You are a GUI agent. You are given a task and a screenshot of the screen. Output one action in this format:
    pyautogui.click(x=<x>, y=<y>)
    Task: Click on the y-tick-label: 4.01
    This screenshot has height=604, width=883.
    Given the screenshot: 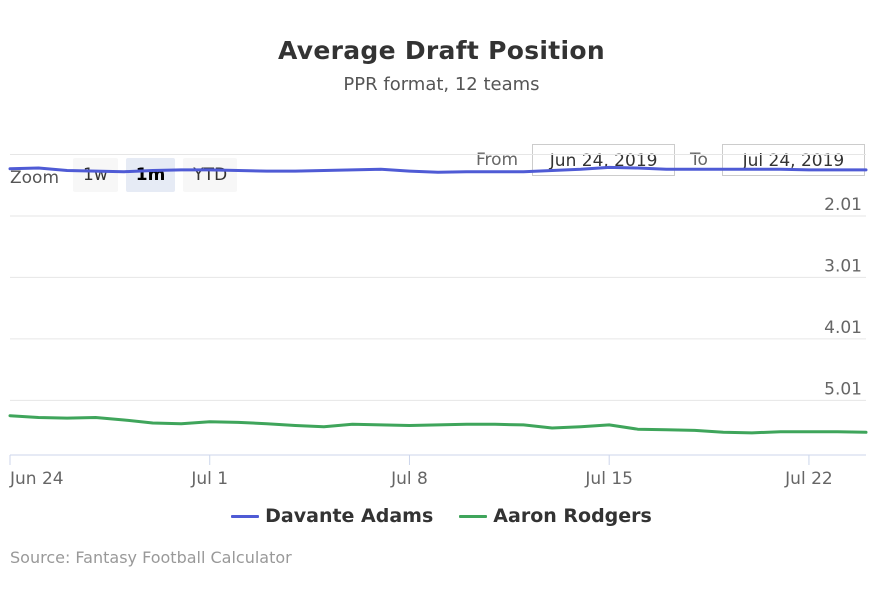 What is the action you would take?
    pyautogui.click(x=843, y=328)
    